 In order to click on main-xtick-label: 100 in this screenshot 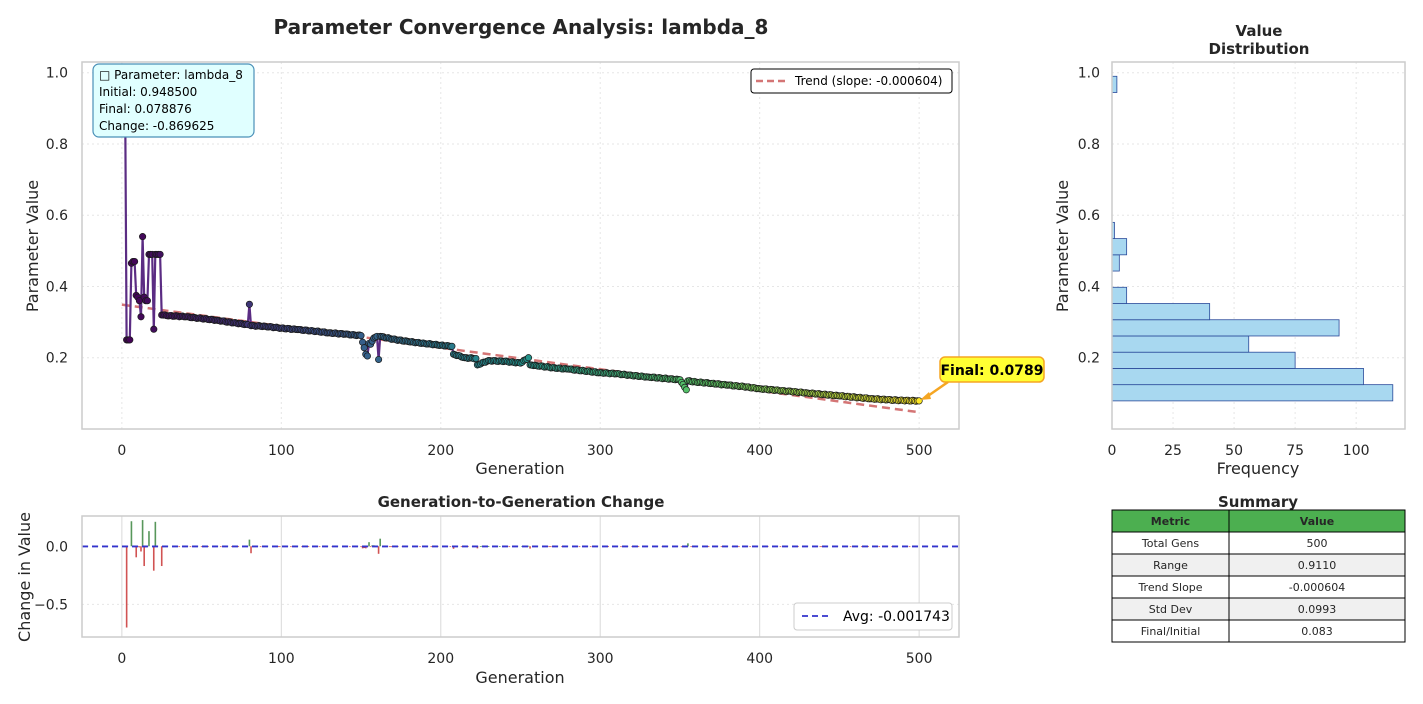, I will do `click(281, 451)`.